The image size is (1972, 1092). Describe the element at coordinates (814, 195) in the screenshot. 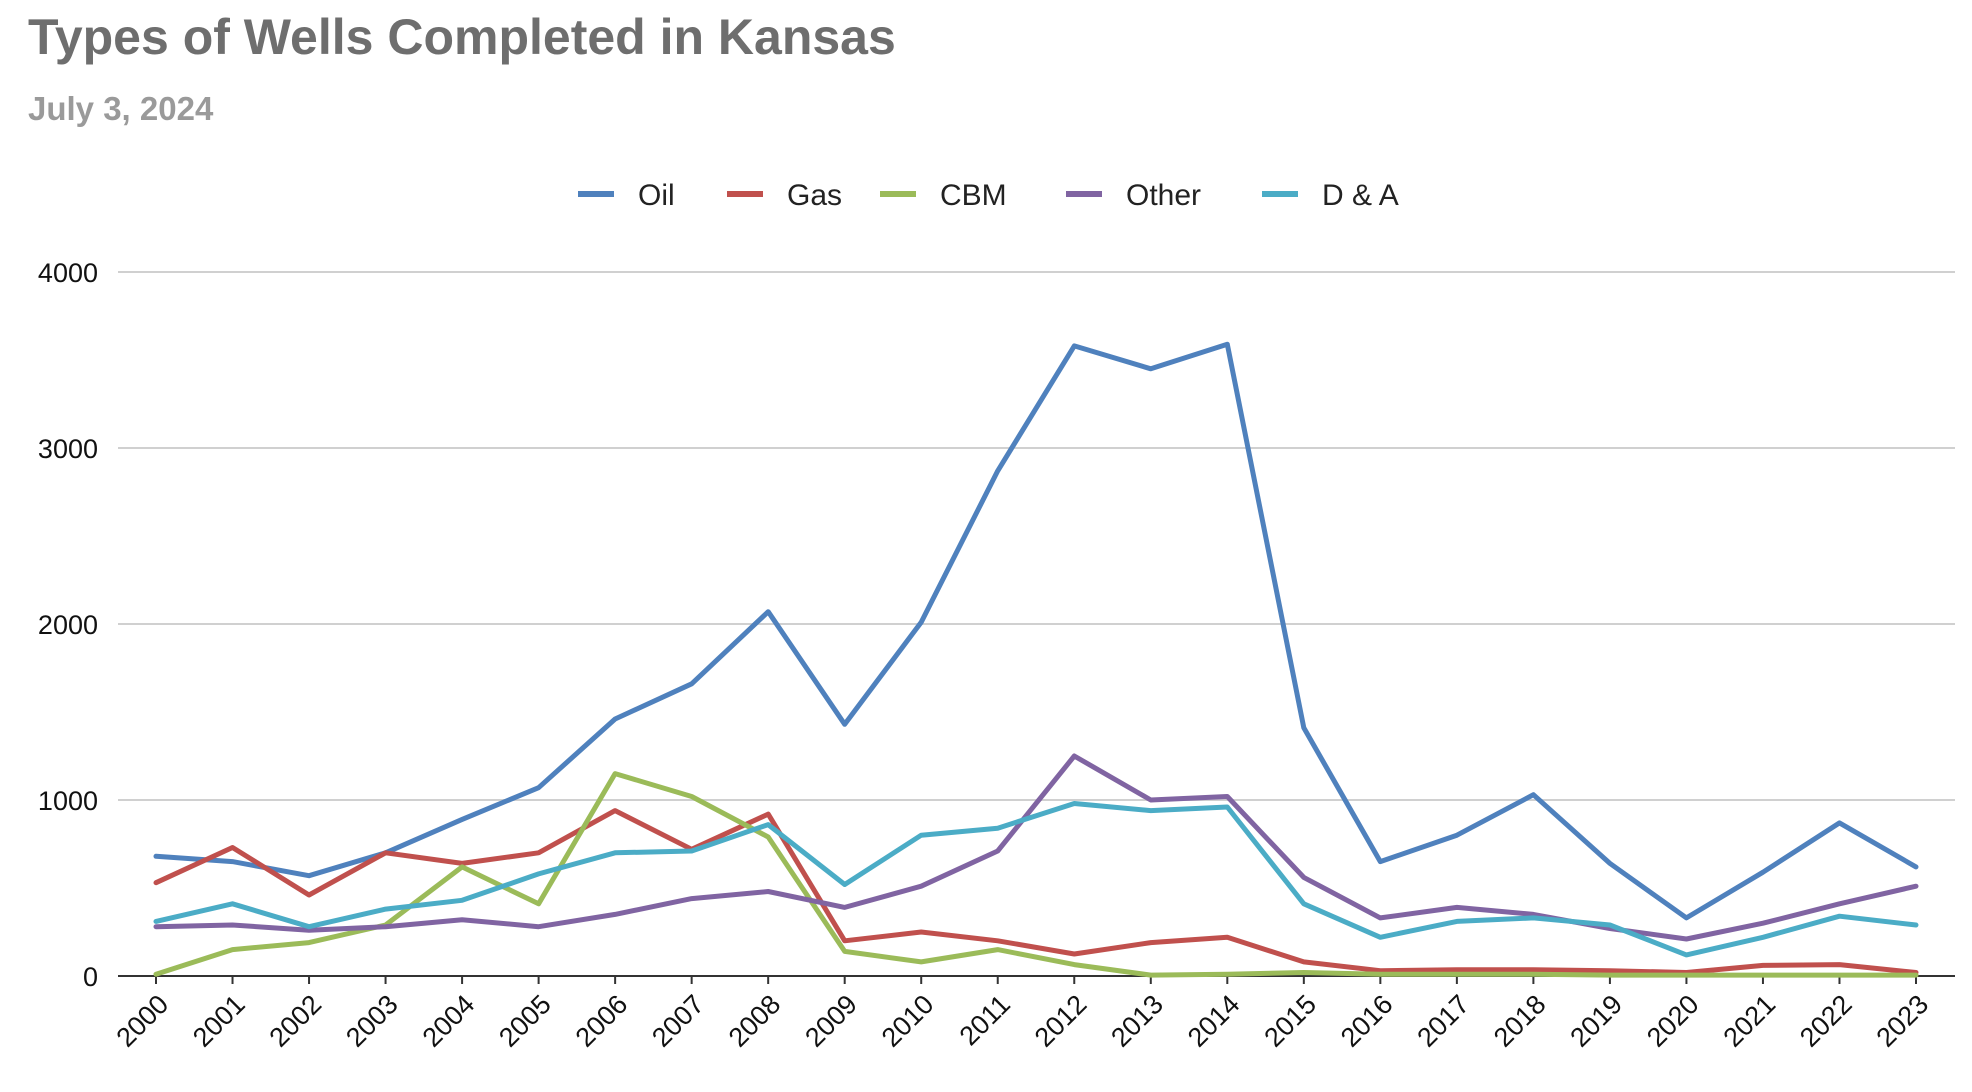

I see `legend-label-gas: Gas` at that location.